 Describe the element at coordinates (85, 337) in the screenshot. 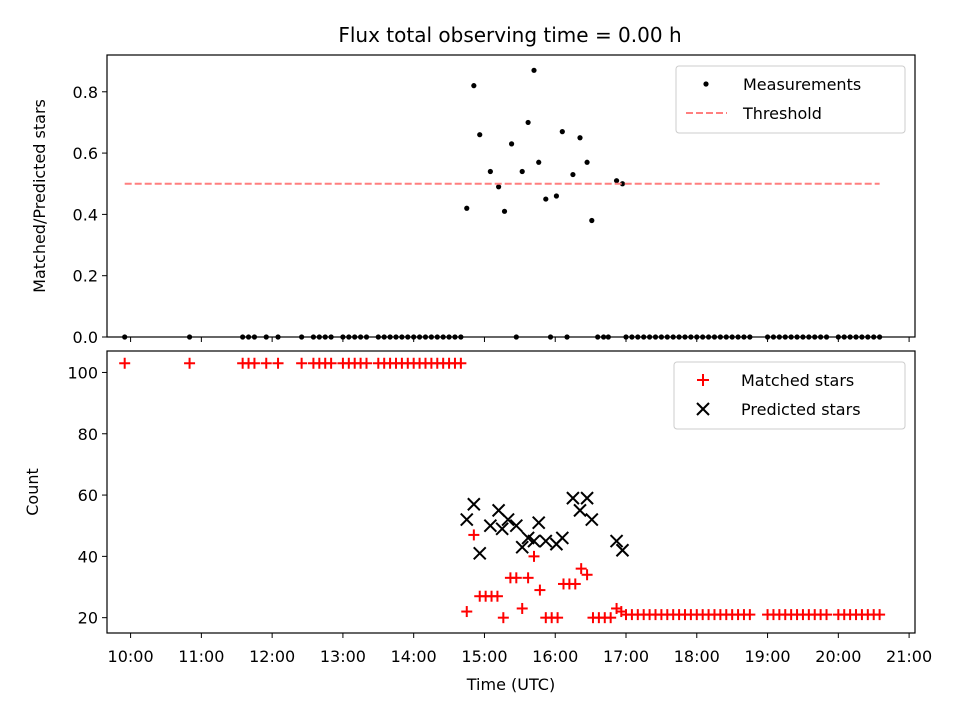

I see `y-tick-label: 0.0` at that location.